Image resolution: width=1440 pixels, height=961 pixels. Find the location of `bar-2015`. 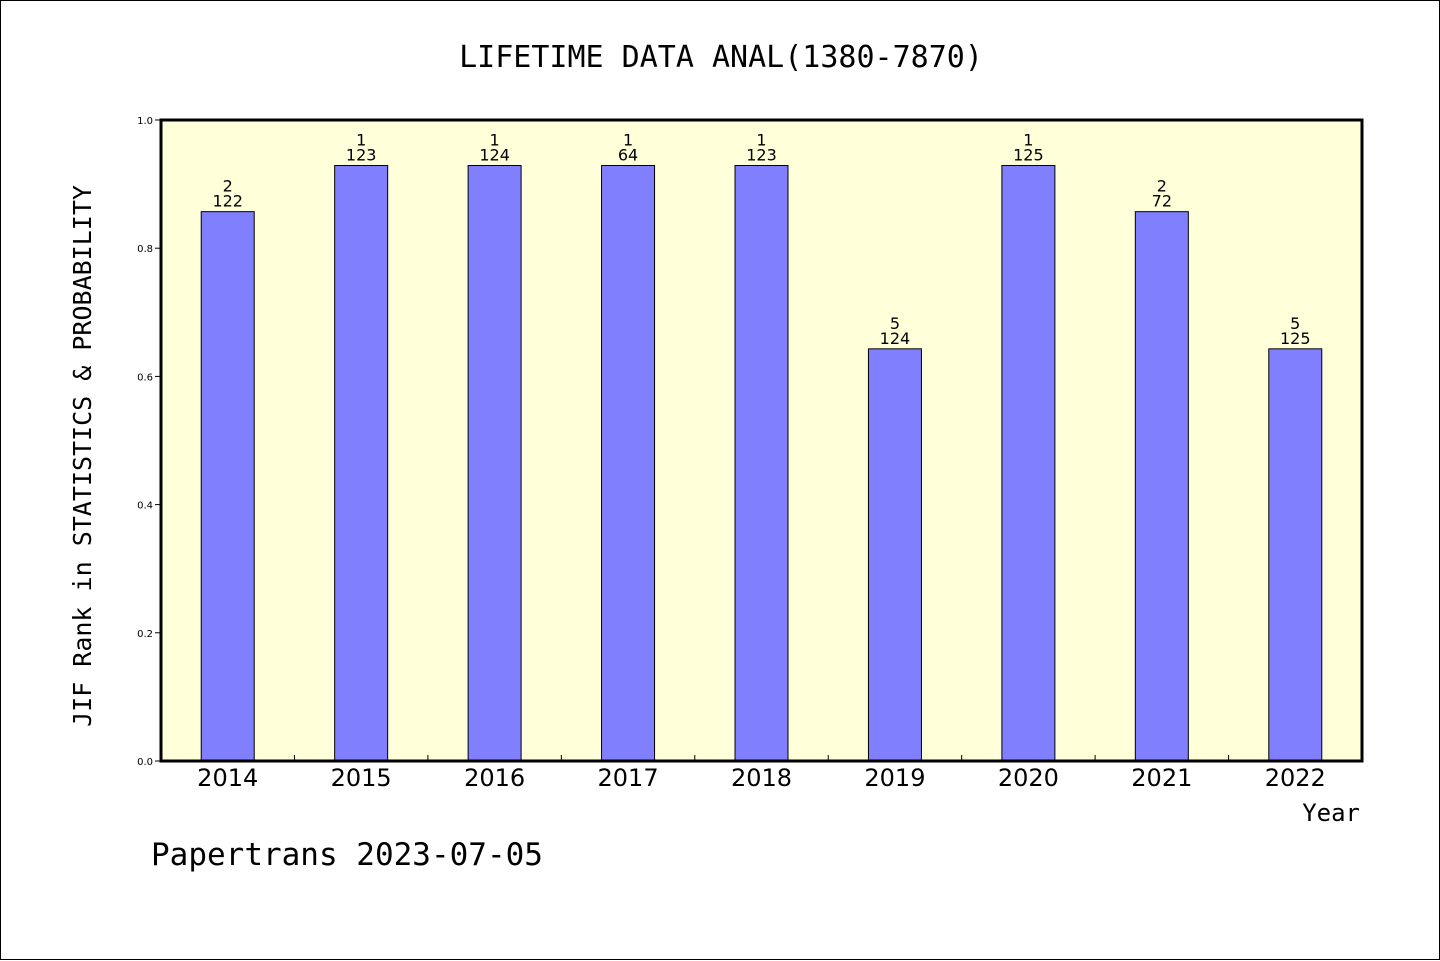

bar-2015 is located at coordinates (361, 463).